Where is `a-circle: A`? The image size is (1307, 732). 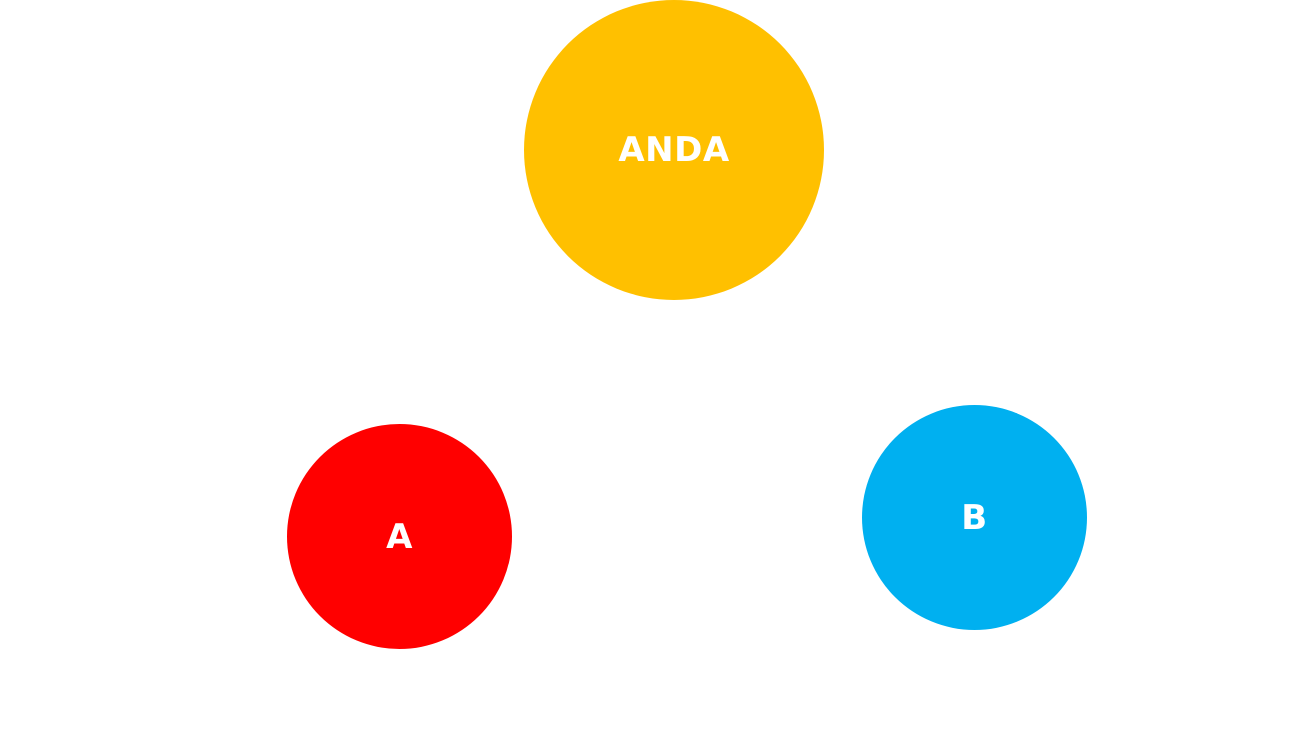
a-circle: A is located at coordinates (399, 536).